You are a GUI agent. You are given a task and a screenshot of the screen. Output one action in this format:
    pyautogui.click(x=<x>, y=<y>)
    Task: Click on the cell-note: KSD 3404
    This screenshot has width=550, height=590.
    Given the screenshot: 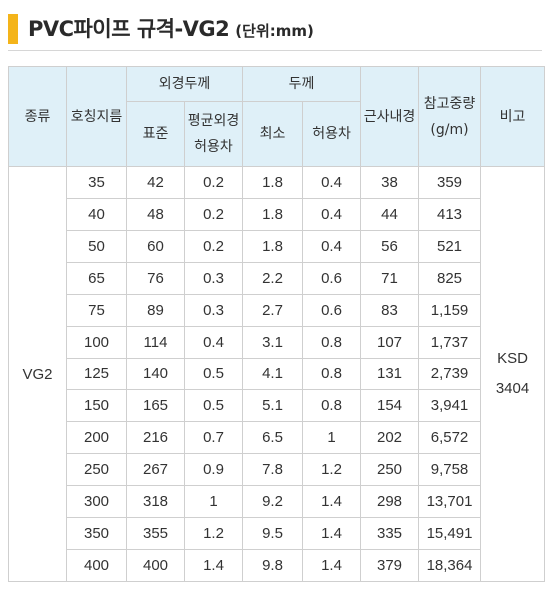 What is the action you would take?
    pyautogui.click(x=513, y=374)
    